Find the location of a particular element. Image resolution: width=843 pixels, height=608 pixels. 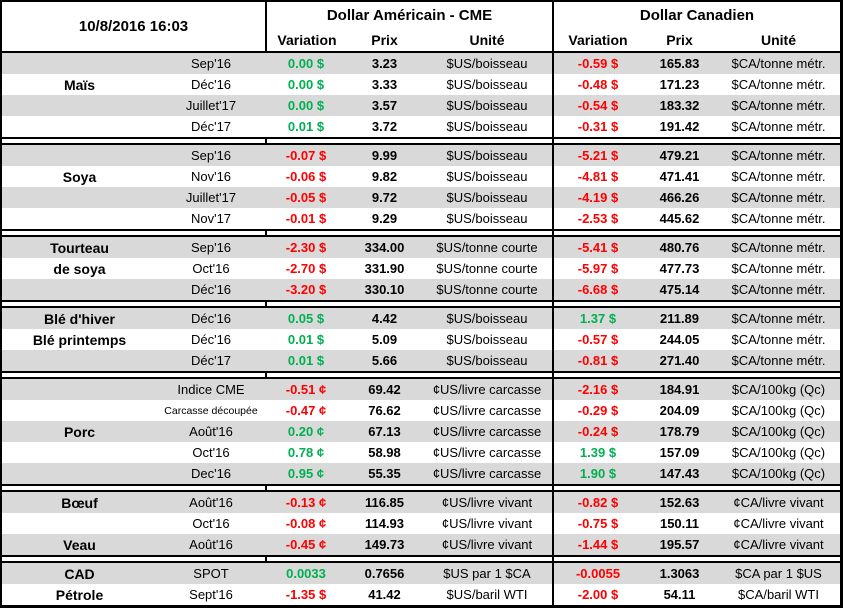

us-price-value: 9.82 is located at coordinates (384, 176).